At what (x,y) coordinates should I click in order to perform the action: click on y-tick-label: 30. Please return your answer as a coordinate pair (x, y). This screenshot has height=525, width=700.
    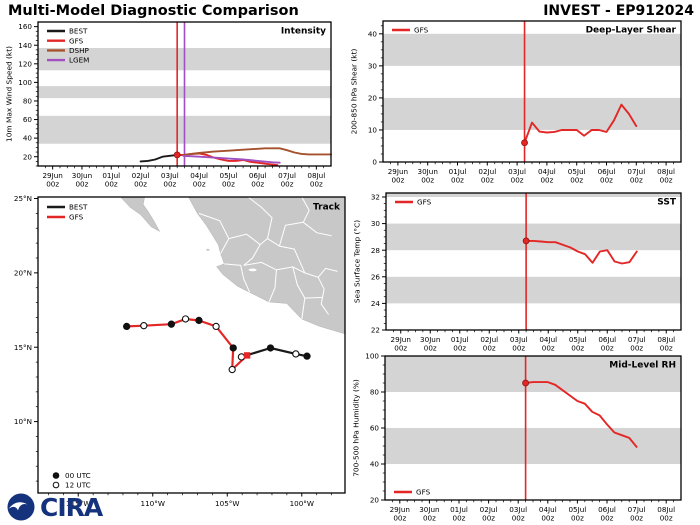
    Looking at the image, I should click on (376, 223).